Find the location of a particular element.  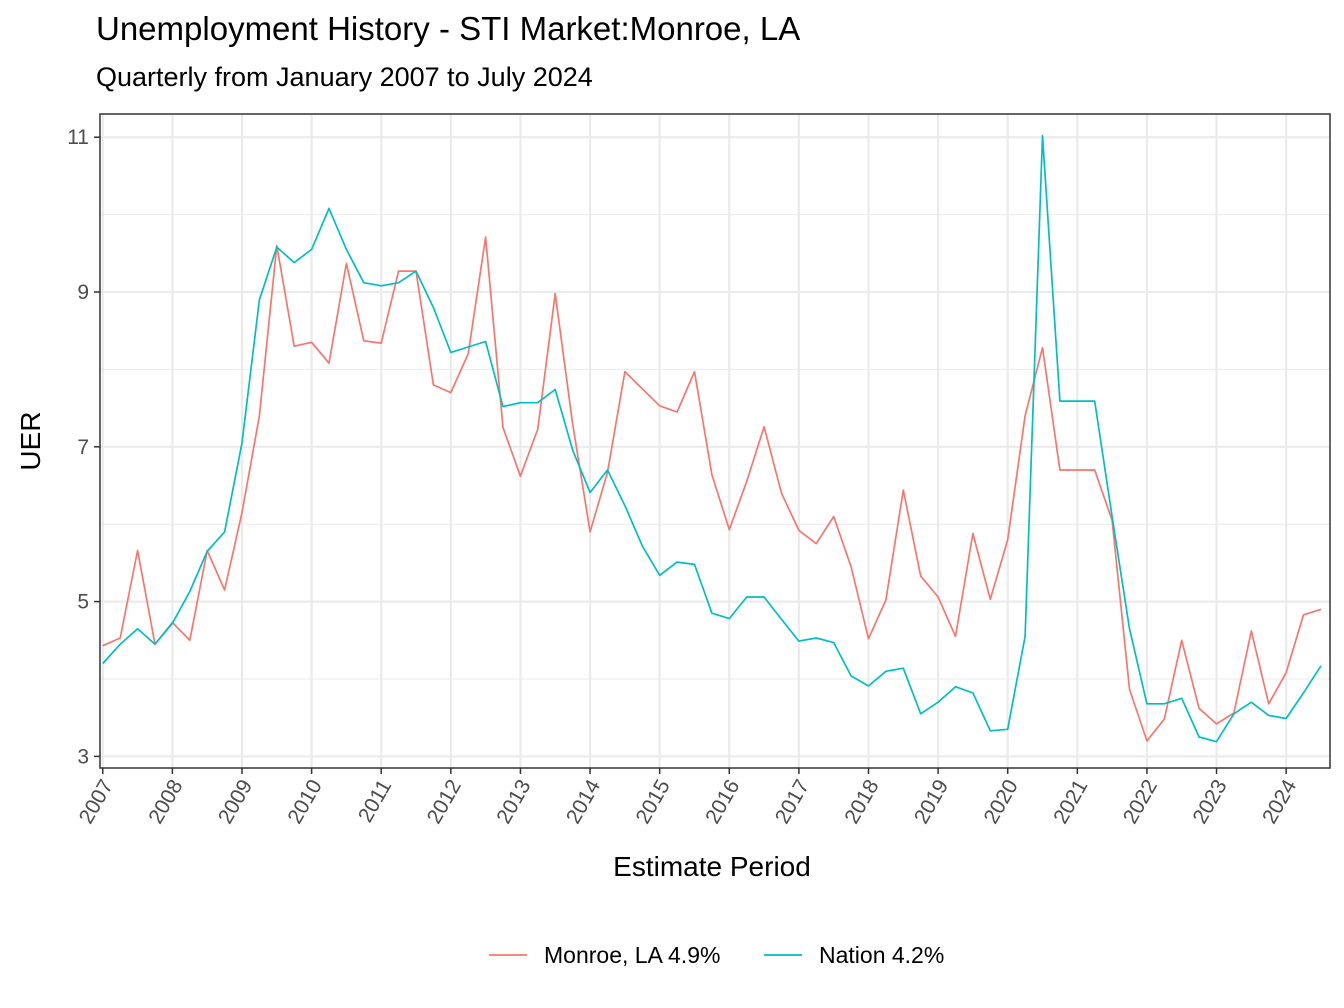

legend-label-monroe: Monroe, LA 4.9% is located at coordinates (632, 955).